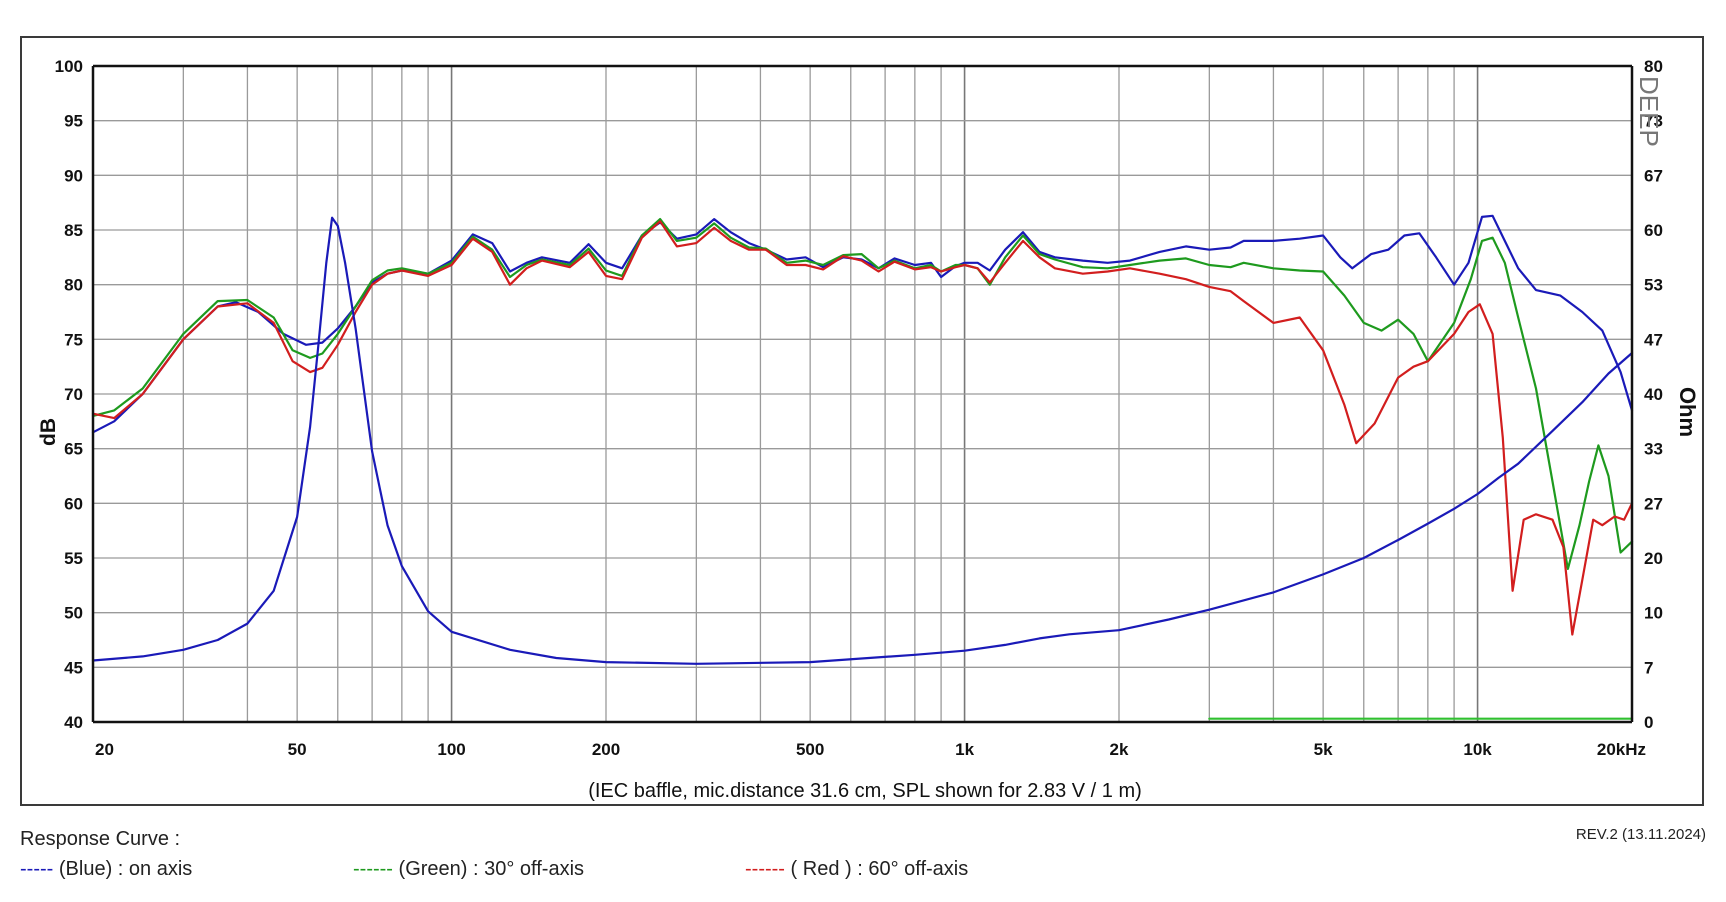 The width and height of the screenshot is (1726, 902). I want to click on y-tick-label-left: 65, so click(73, 449).